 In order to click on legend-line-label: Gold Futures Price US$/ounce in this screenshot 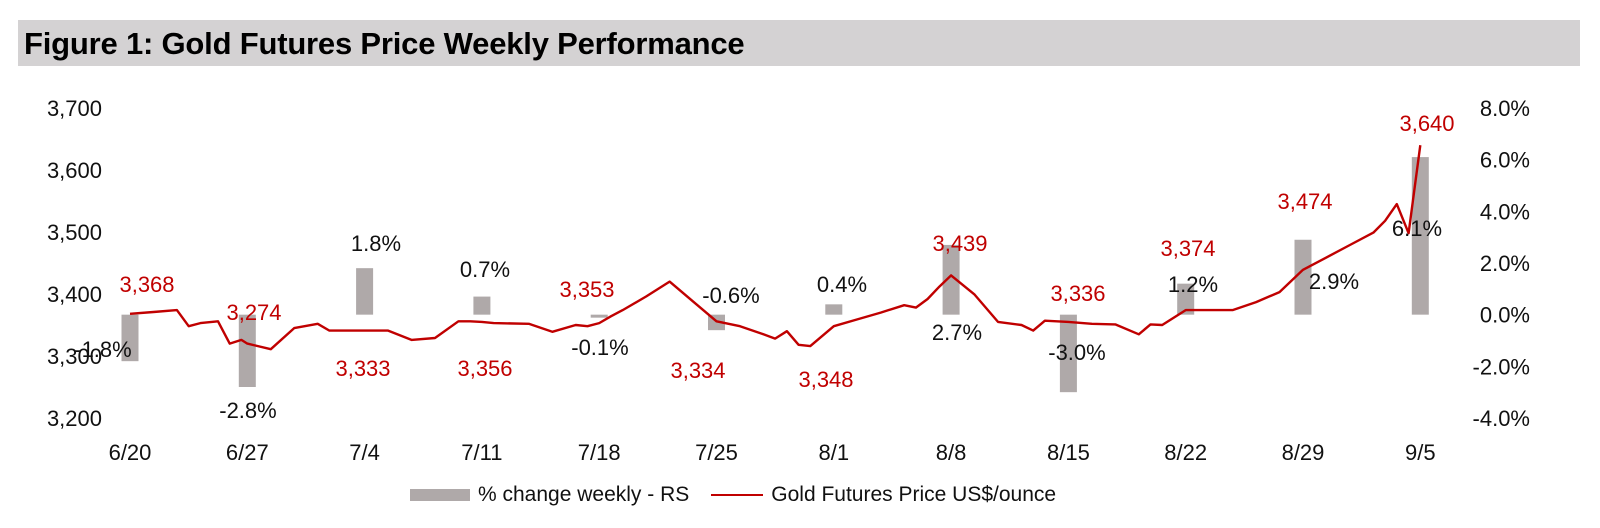, I will do `click(914, 494)`.